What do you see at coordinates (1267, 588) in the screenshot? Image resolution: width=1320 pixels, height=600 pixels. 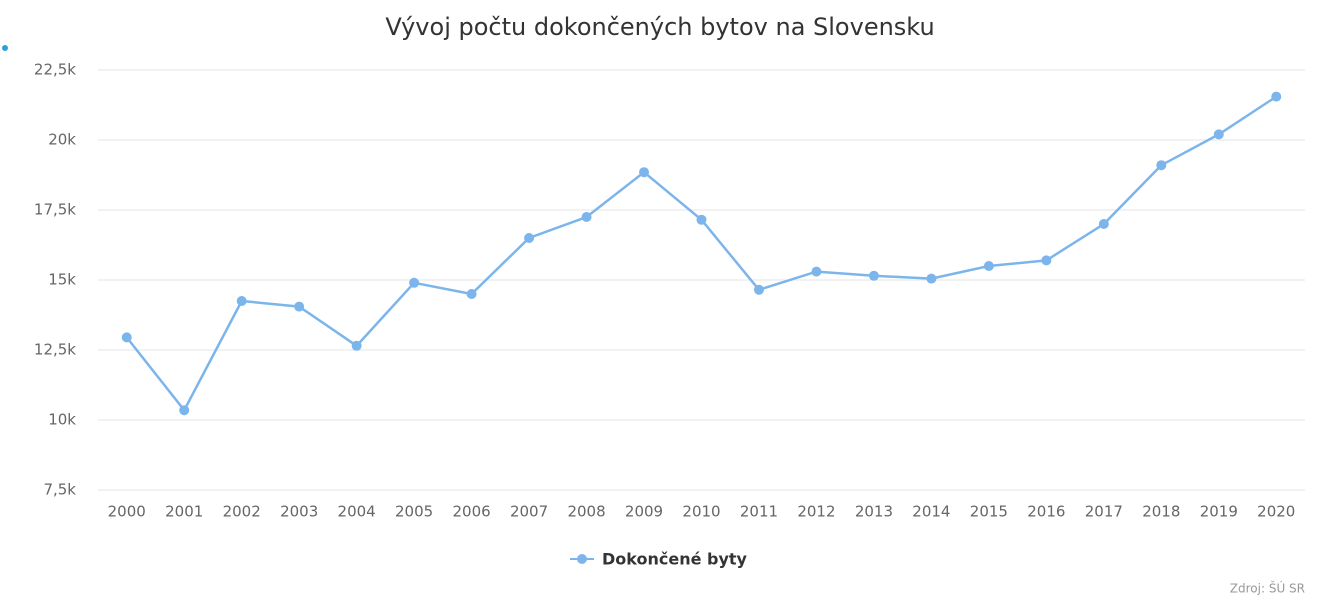 I see `credits: Zdroj: ŠÚ SR` at bounding box center [1267, 588].